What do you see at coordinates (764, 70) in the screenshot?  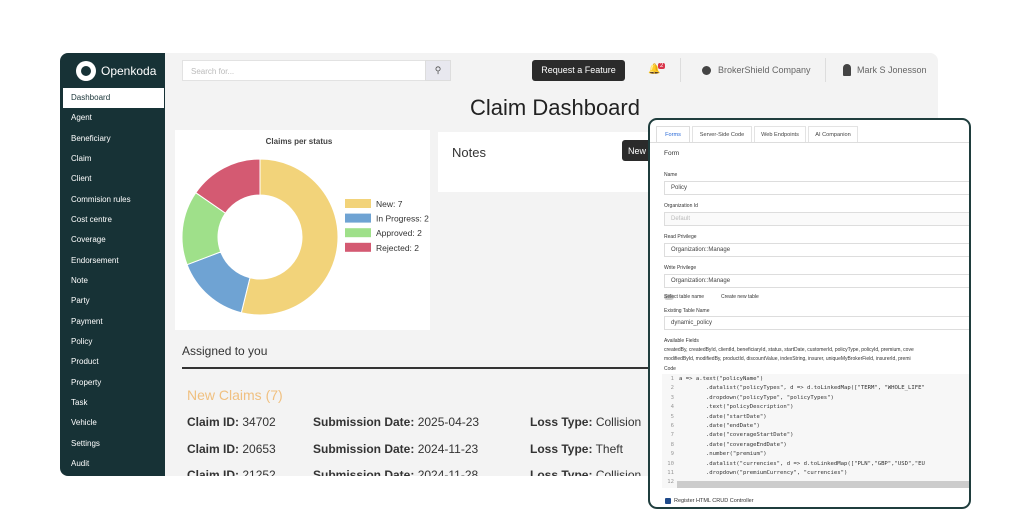 I see `company-name: BrokerShield Company` at bounding box center [764, 70].